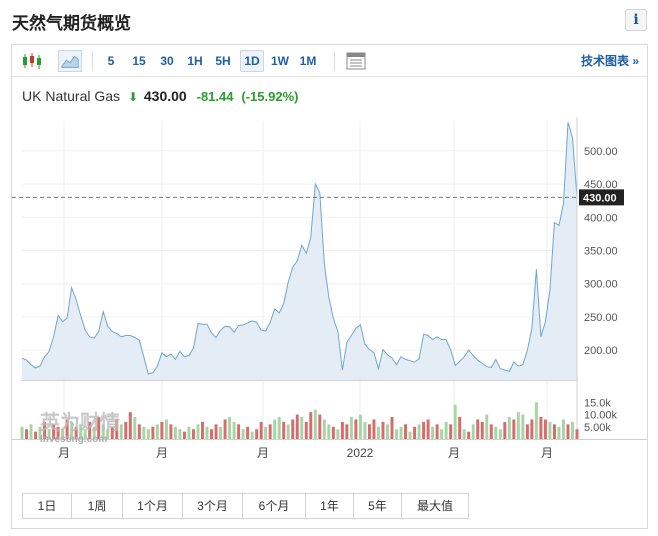  Describe the element at coordinates (32, 61) in the screenshot. I see `candlestick-icon` at that location.